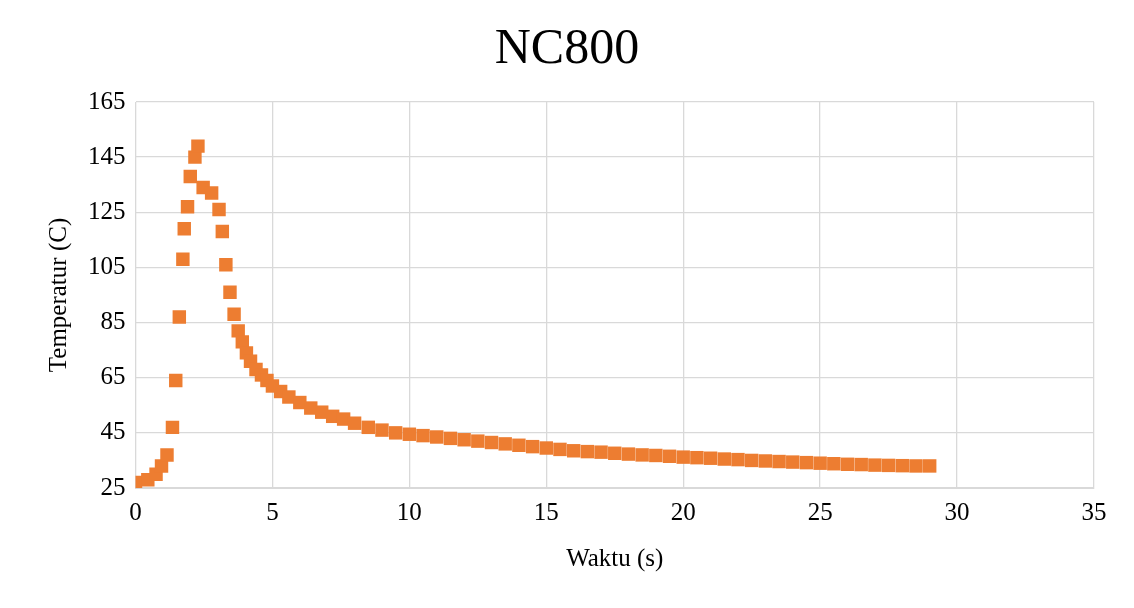 This screenshot has width=1134, height=608. What do you see at coordinates (820, 511) in the screenshot?
I see `x-tick-label: 25` at bounding box center [820, 511].